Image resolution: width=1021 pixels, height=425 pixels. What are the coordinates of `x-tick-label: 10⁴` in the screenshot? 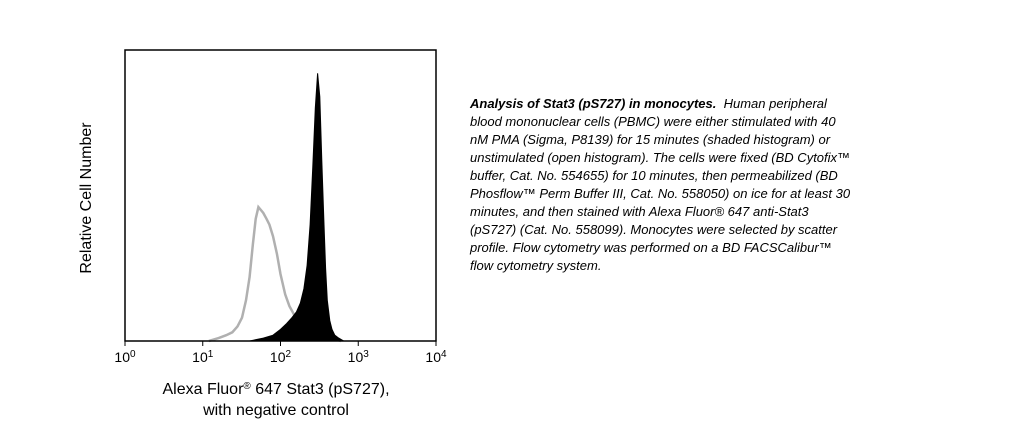 It's located at (436, 357).